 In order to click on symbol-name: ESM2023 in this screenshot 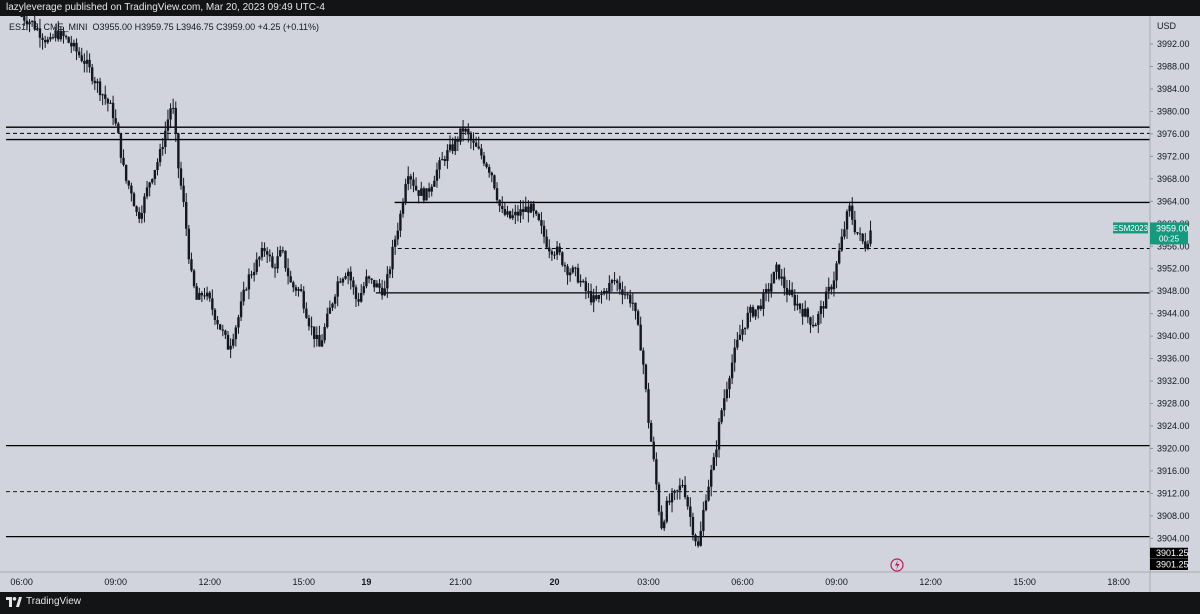, I will do `click(1131, 228)`.